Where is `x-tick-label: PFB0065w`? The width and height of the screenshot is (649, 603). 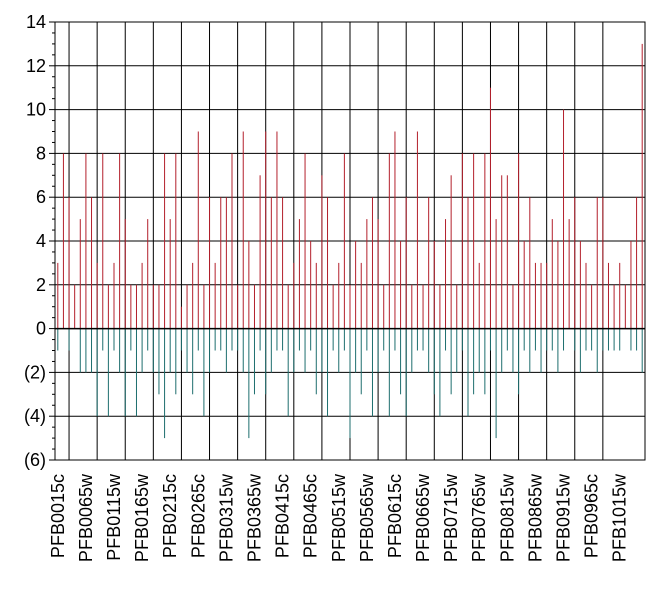
x-tick-label: PFB0065w is located at coordinates (86, 517).